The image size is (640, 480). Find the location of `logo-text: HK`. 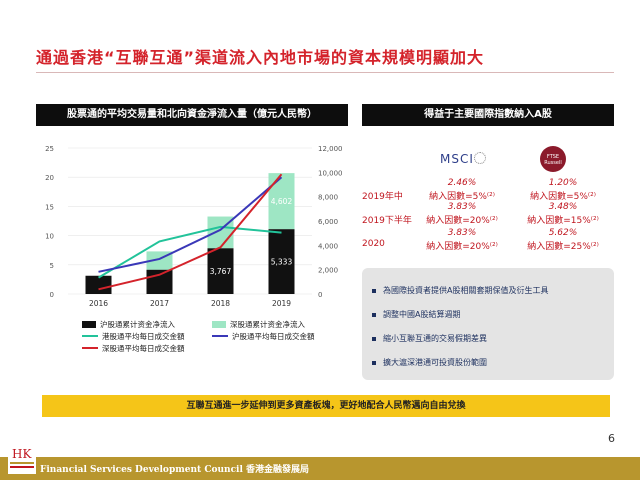

logo-text: HK is located at coordinates (22, 454).